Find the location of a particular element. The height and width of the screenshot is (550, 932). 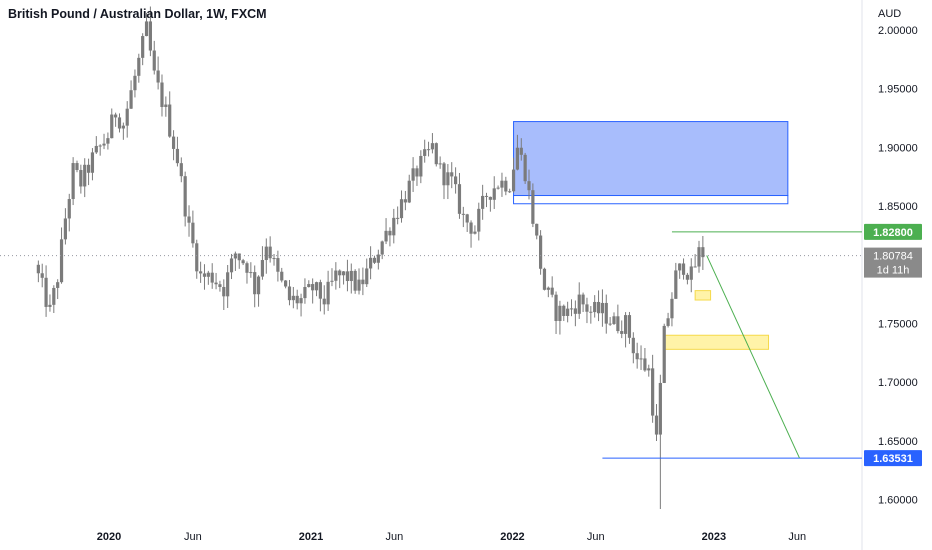

price-tick-label: 1.90000 is located at coordinates (898, 148).